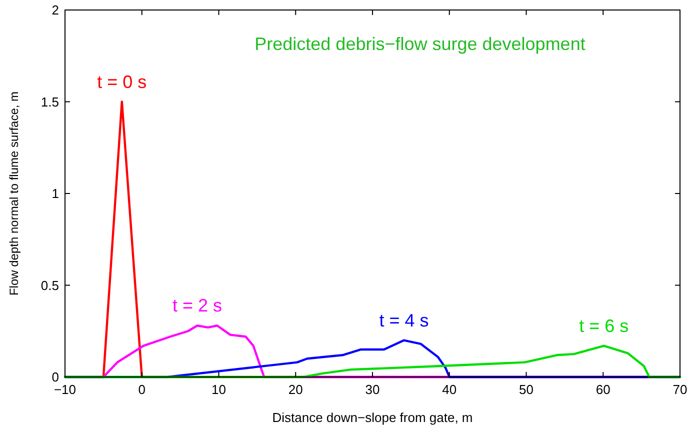 The image size is (699, 426). Describe the element at coordinates (420, 44) in the screenshot. I see `text: Predicted debris−flow surge development` at that location.